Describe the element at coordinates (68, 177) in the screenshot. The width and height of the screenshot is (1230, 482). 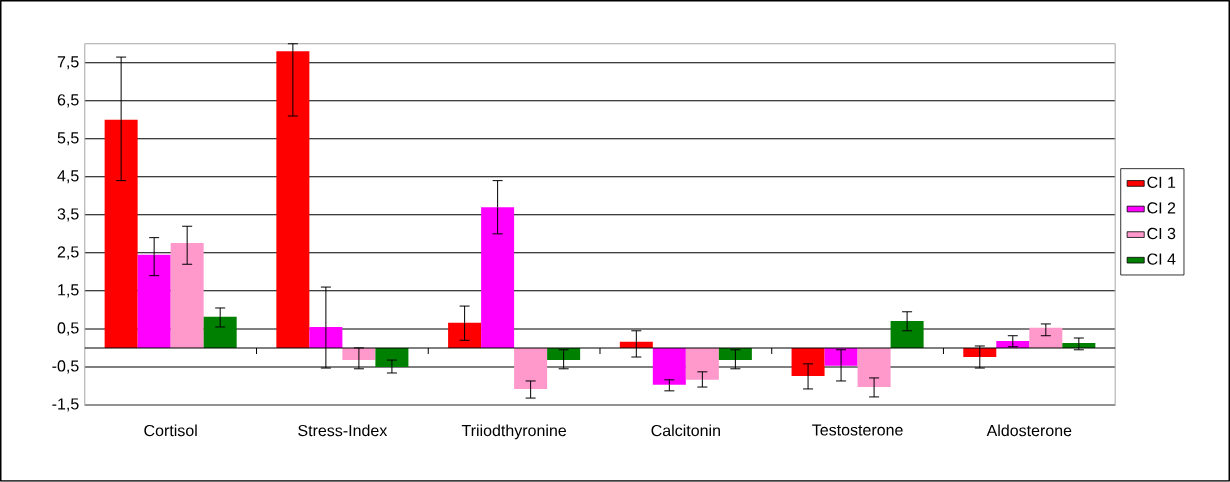
I see `y-tick-label: 4,5` at that location.